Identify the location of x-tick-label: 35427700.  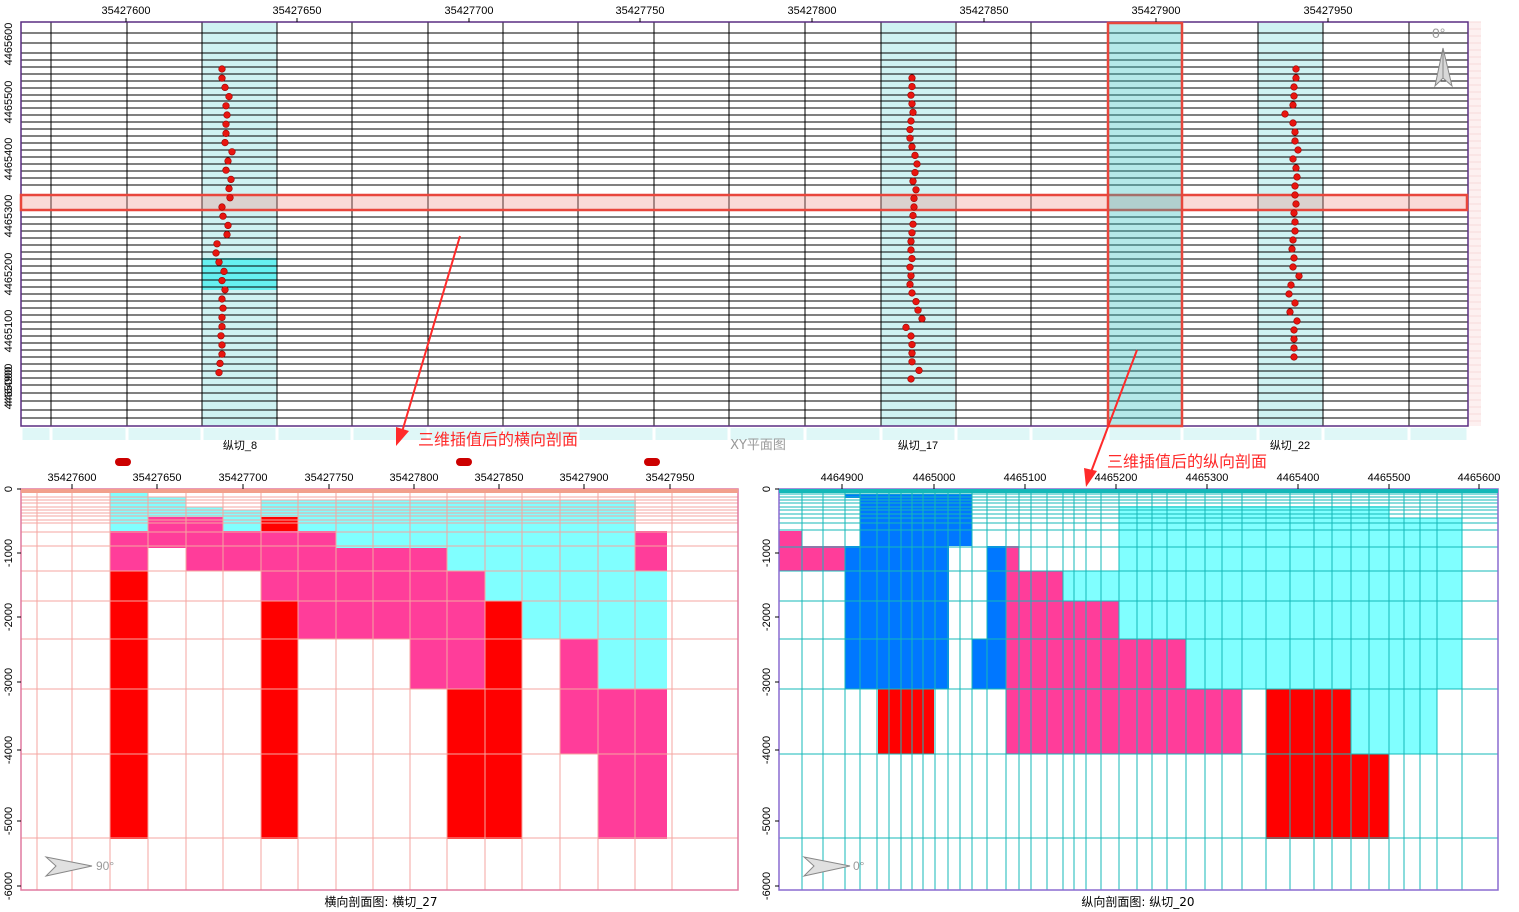
(243, 478).